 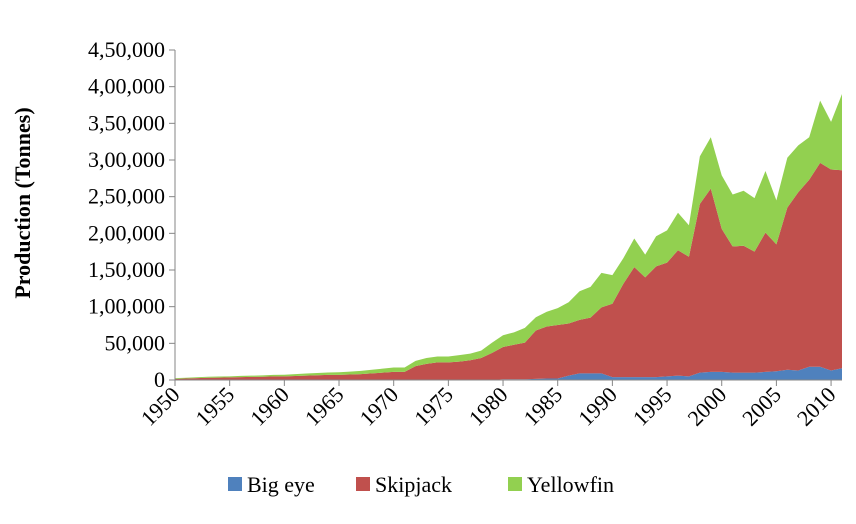 I want to click on x-tick-label: 1960, so click(x=269, y=406).